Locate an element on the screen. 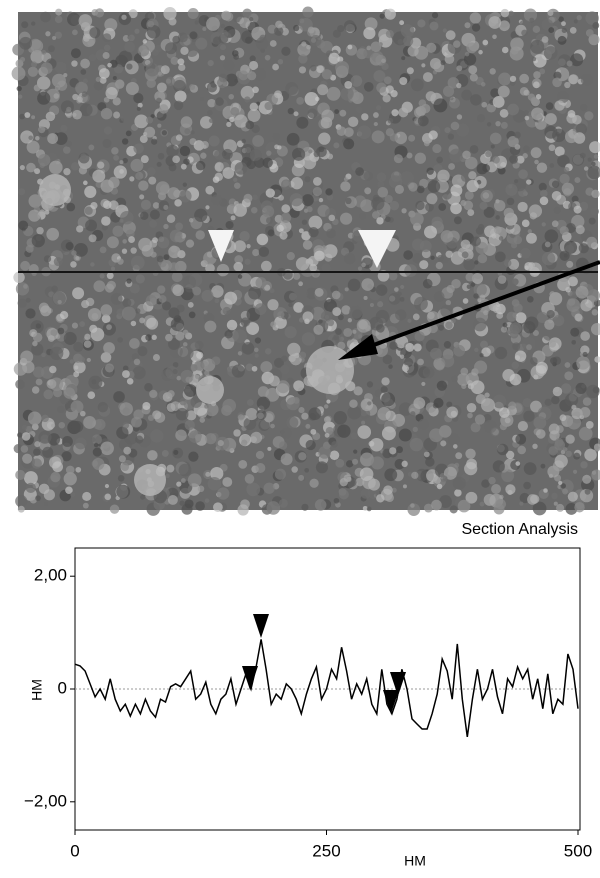 The image size is (600, 878). x-tick-label: 250 is located at coordinates (326, 850).